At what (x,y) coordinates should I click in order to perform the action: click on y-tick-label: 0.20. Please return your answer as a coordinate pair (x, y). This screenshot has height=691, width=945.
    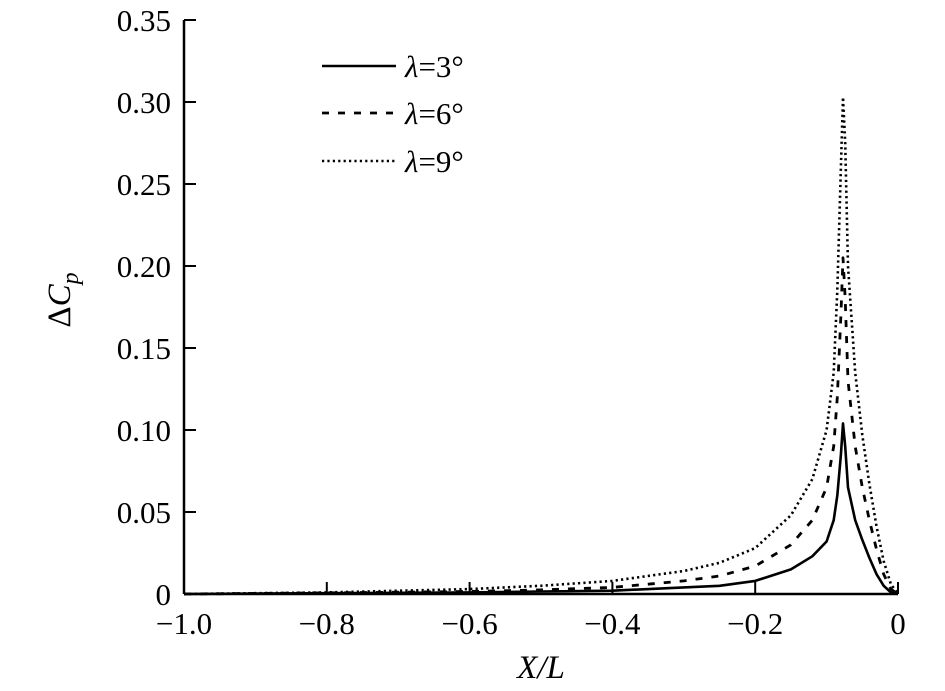
    Looking at the image, I should click on (144, 266).